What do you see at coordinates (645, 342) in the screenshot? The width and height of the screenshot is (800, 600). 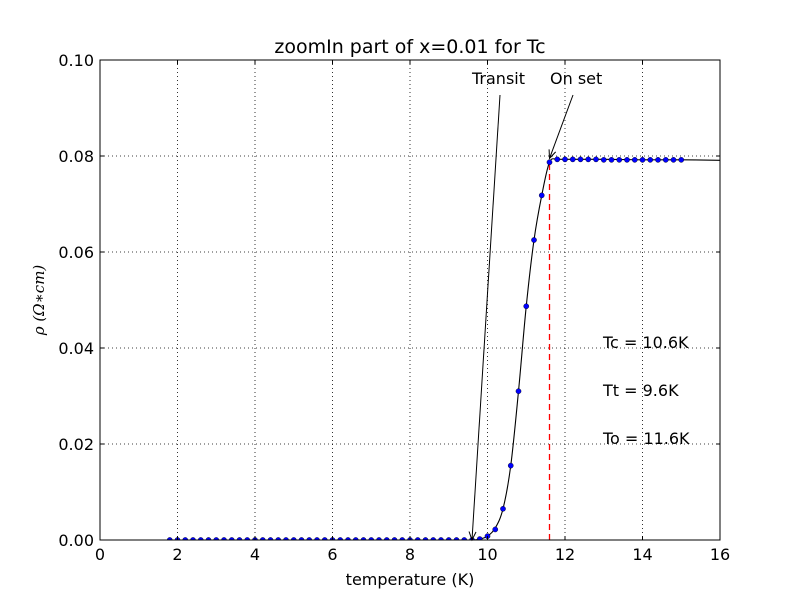 I see `note-tc: Tc = 10.6K` at bounding box center [645, 342].